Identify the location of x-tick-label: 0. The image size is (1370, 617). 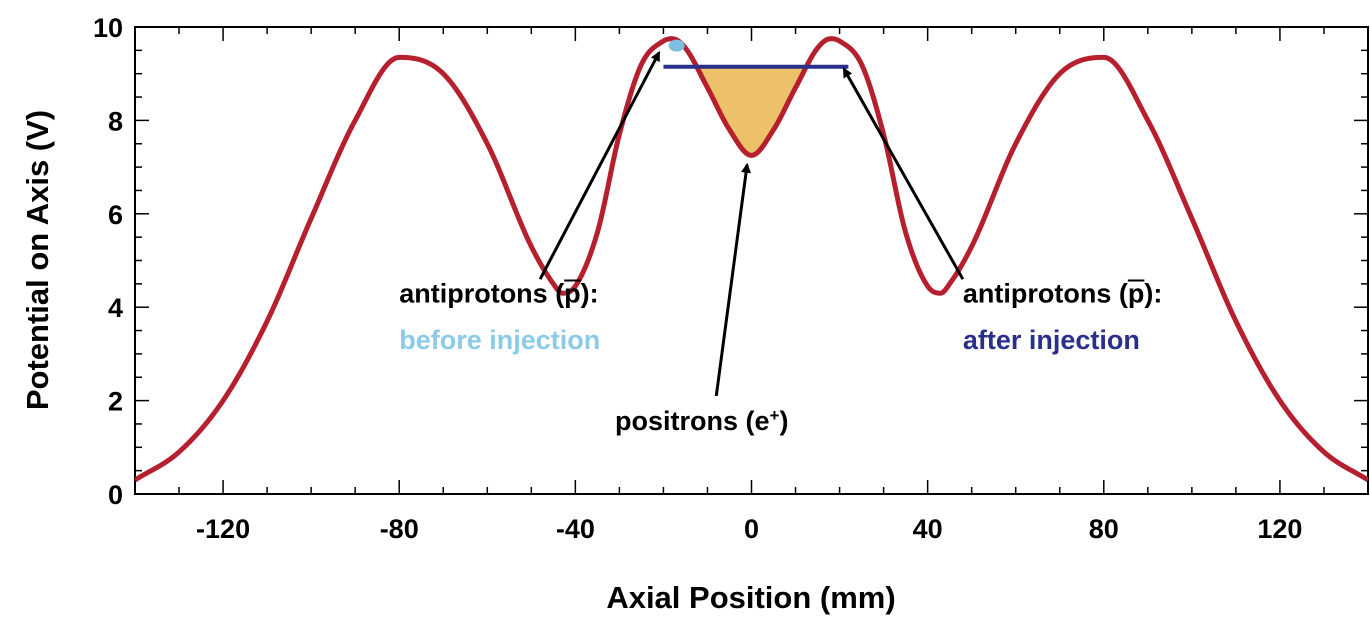
(751, 529).